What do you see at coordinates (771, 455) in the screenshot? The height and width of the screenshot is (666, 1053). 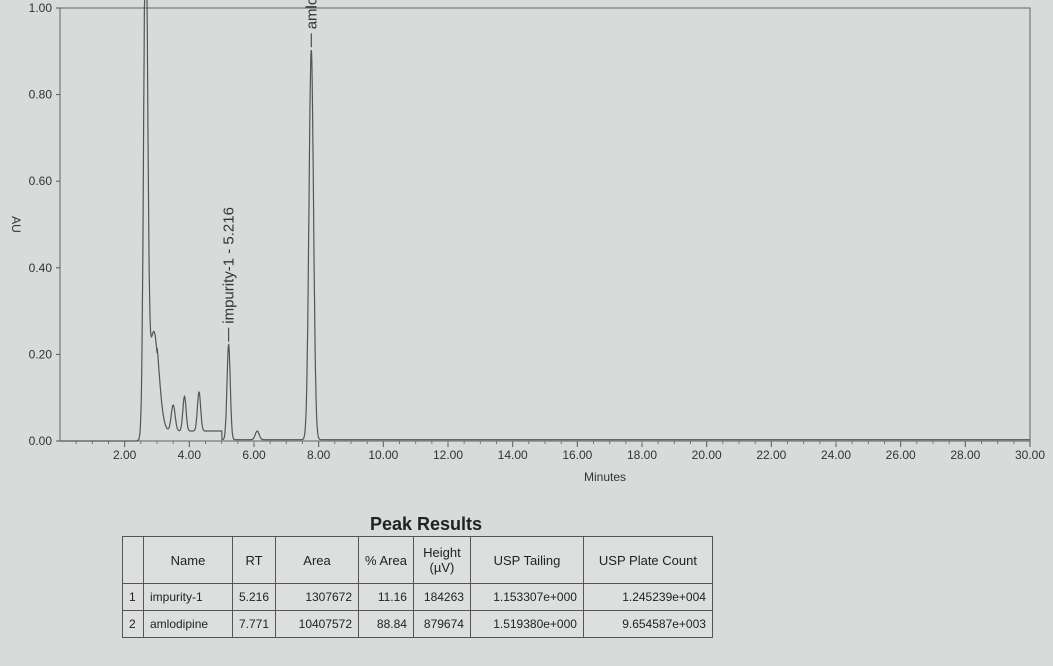 I see `x-tick-label: 22.00` at bounding box center [771, 455].